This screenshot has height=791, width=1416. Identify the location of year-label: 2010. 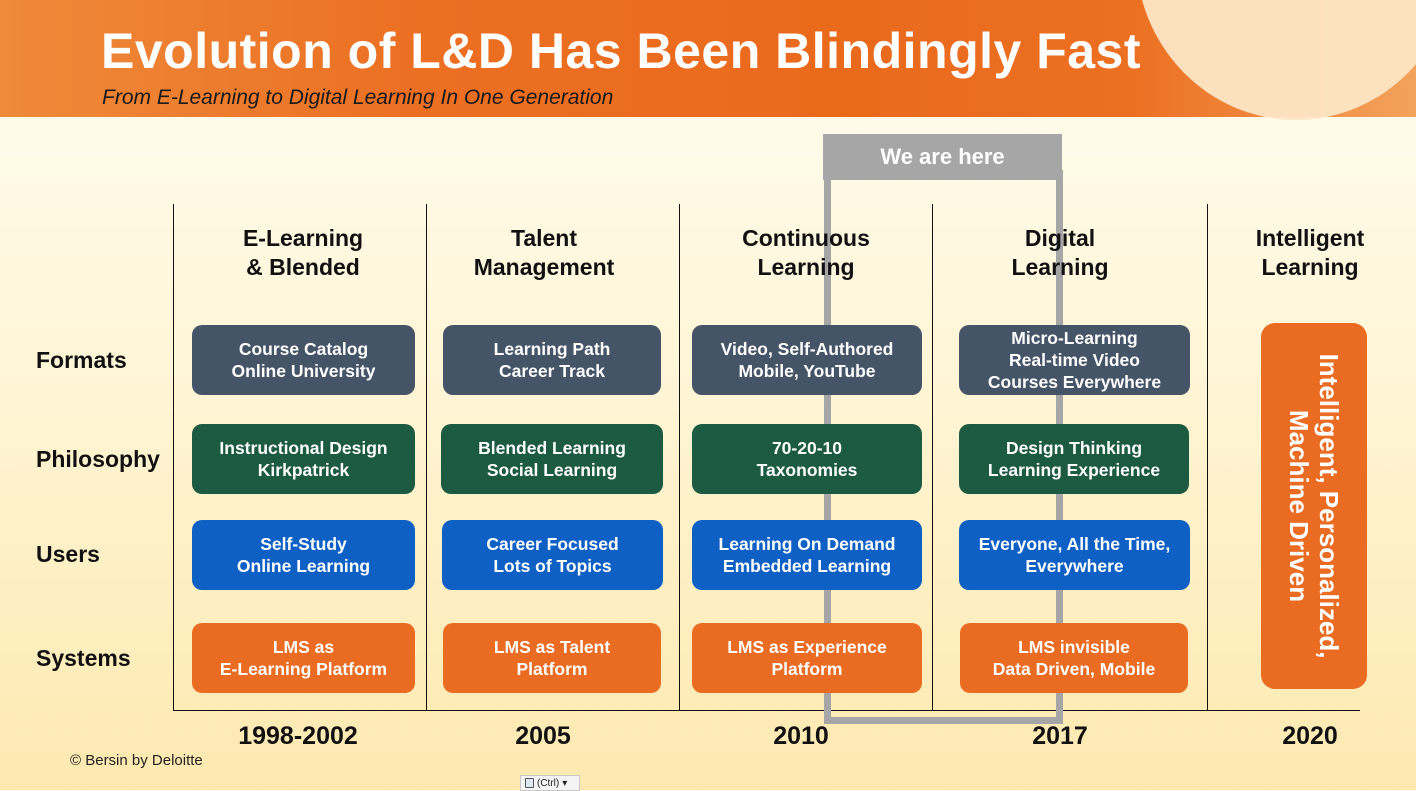
(801, 736).